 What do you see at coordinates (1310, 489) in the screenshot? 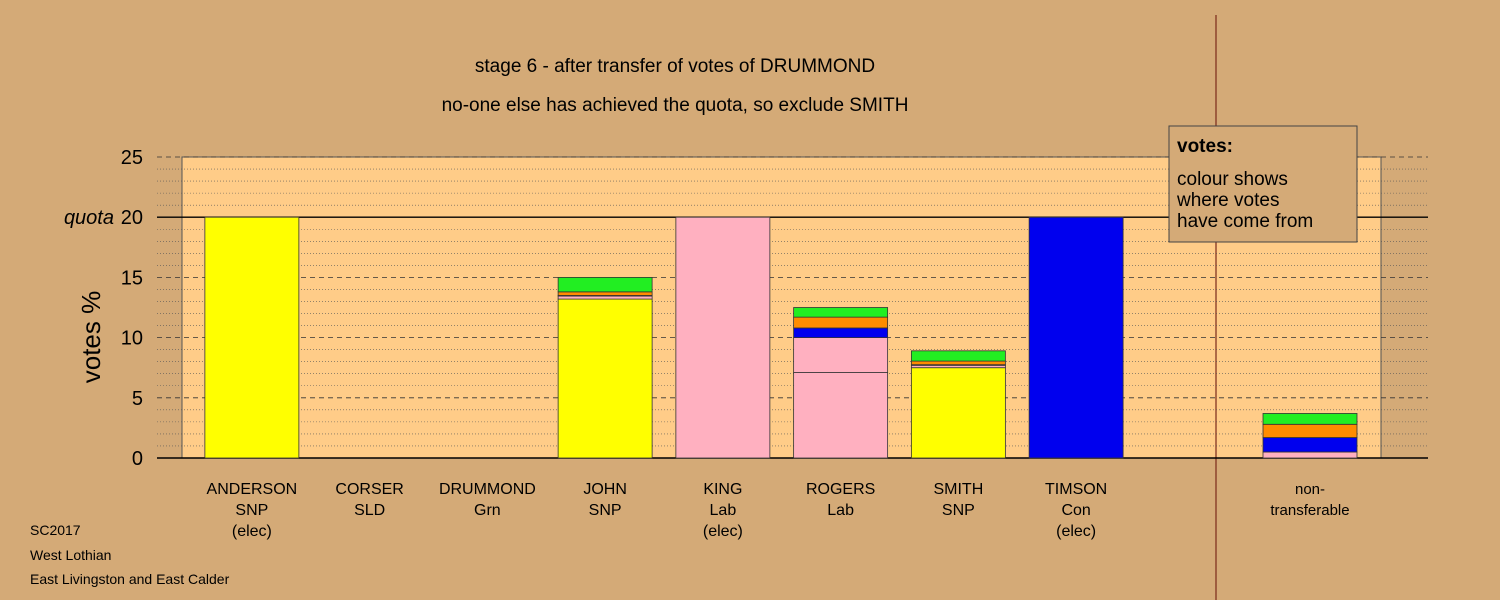
I see `non-transferable-label: non-` at bounding box center [1310, 489].